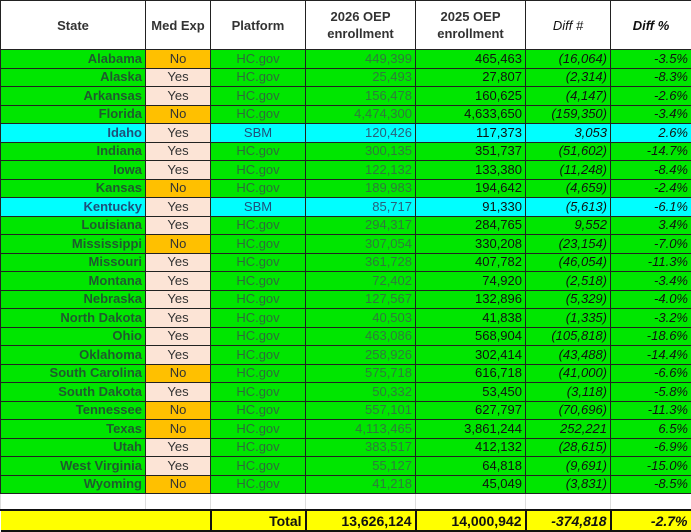  I want to click on oep-2025-cell: 412,132, so click(471, 447).